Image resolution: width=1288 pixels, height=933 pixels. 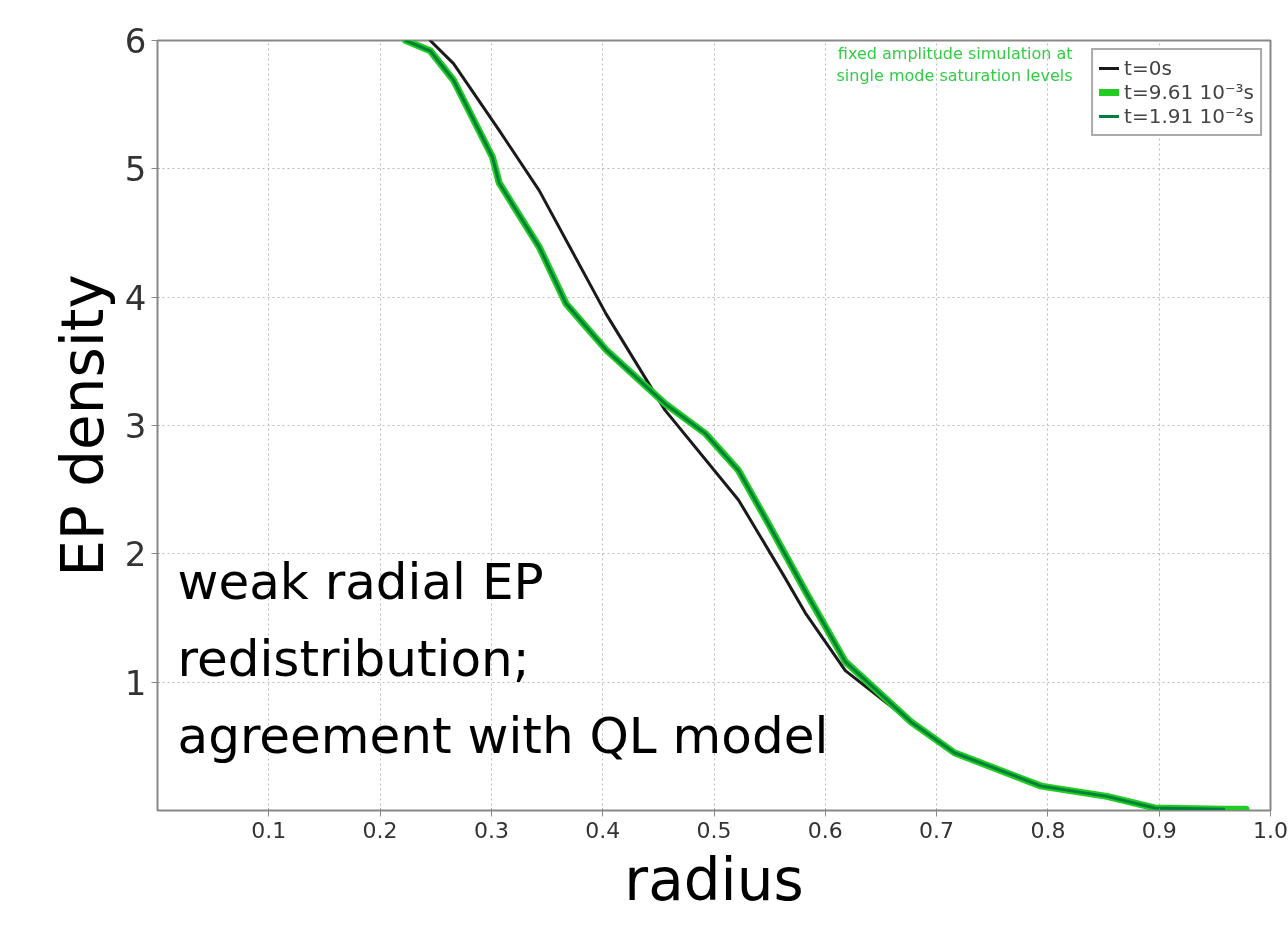 What do you see at coordinates (1048, 830) in the screenshot?
I see `x-tick-label: 0.8` at bounding box center [1048, 830].